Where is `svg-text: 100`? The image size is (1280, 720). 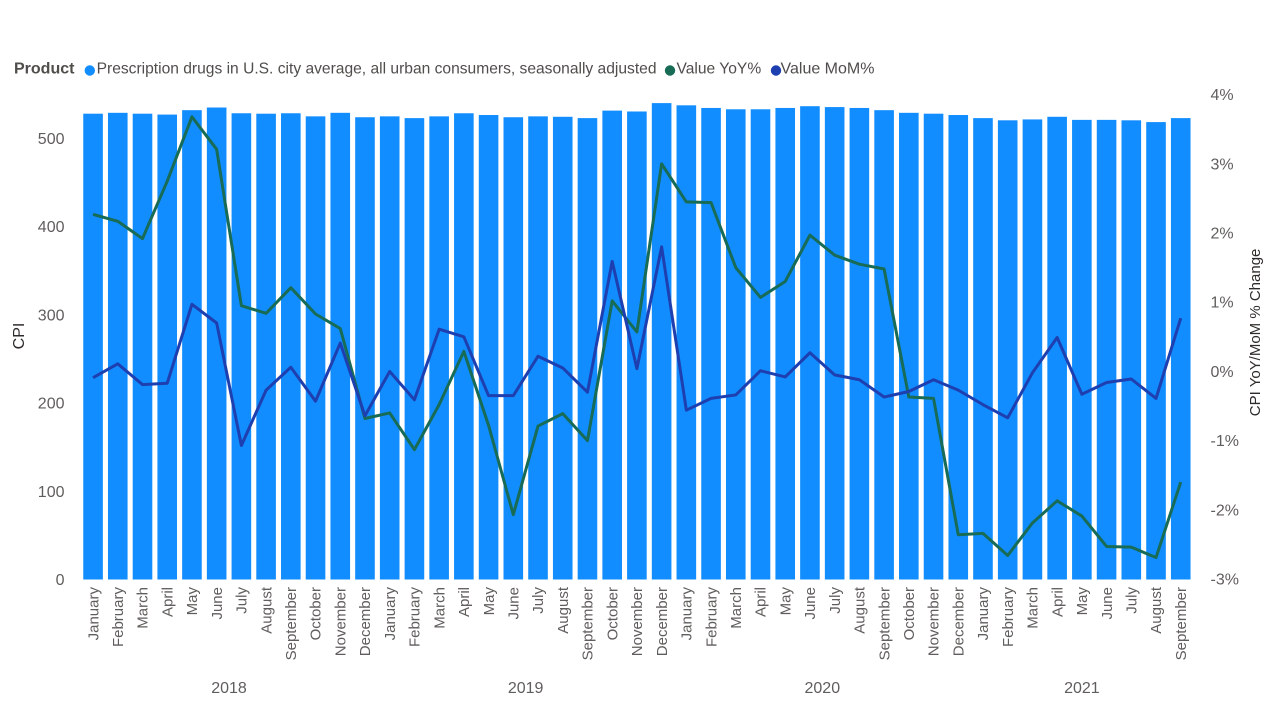
svg-text: 100 is located at coordinates (51, 492).